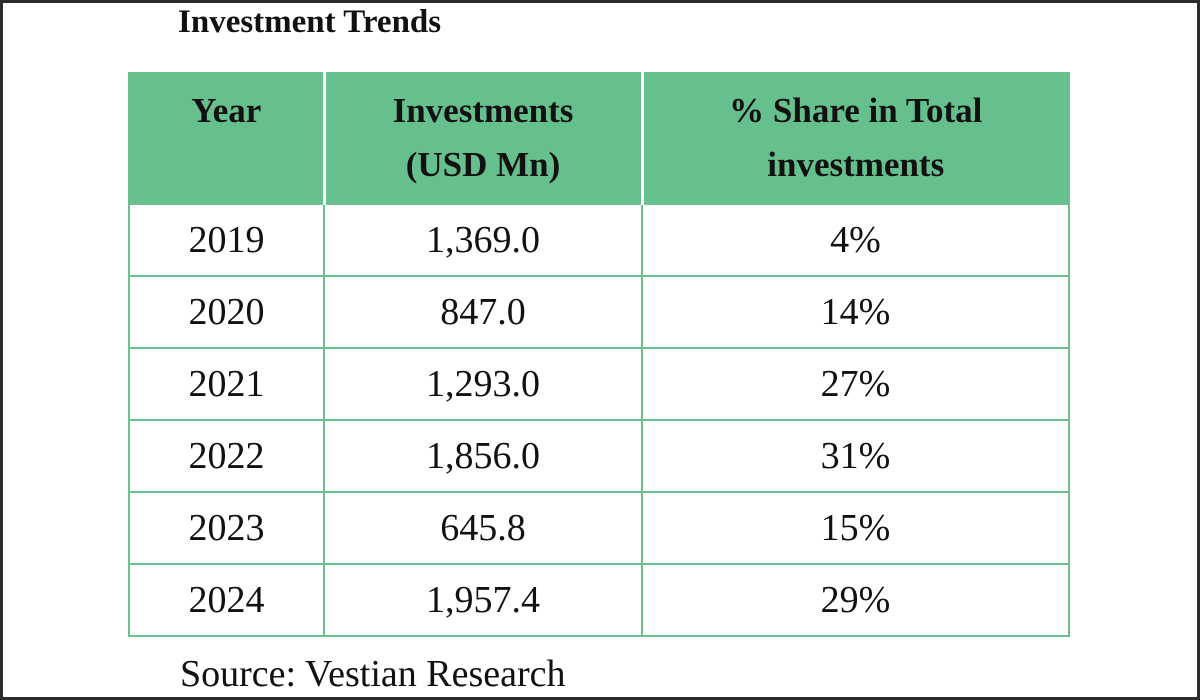 The height and width of the screenshot is (700, 1200). What do you see at coordinates (226, 600) in the screenshot?
I see `year-cell: 2024` at bounding box center [226, 600].